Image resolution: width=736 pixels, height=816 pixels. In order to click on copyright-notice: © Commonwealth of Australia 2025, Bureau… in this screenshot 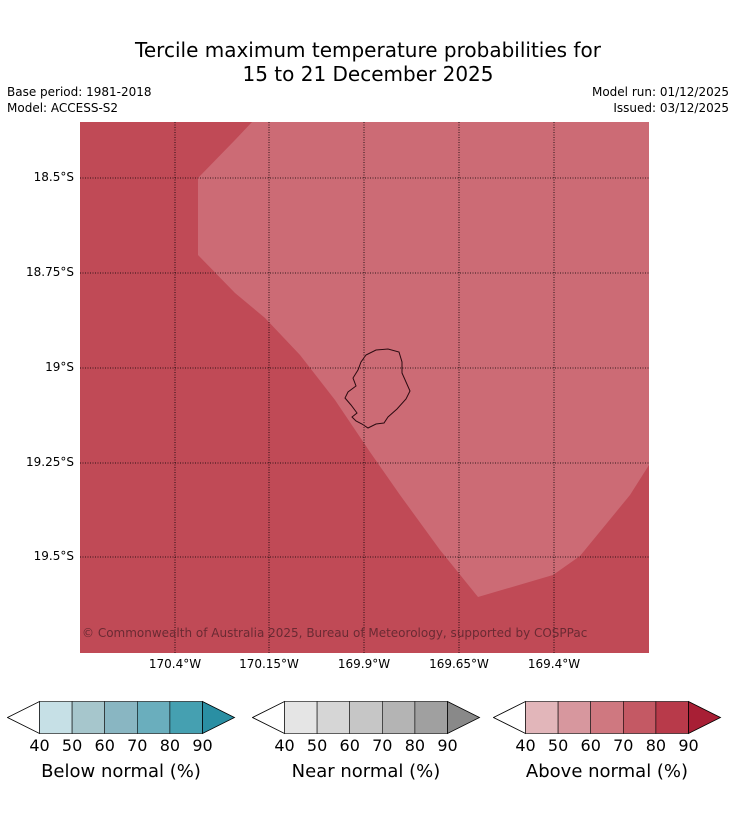, I will do `click(334, 633)`.